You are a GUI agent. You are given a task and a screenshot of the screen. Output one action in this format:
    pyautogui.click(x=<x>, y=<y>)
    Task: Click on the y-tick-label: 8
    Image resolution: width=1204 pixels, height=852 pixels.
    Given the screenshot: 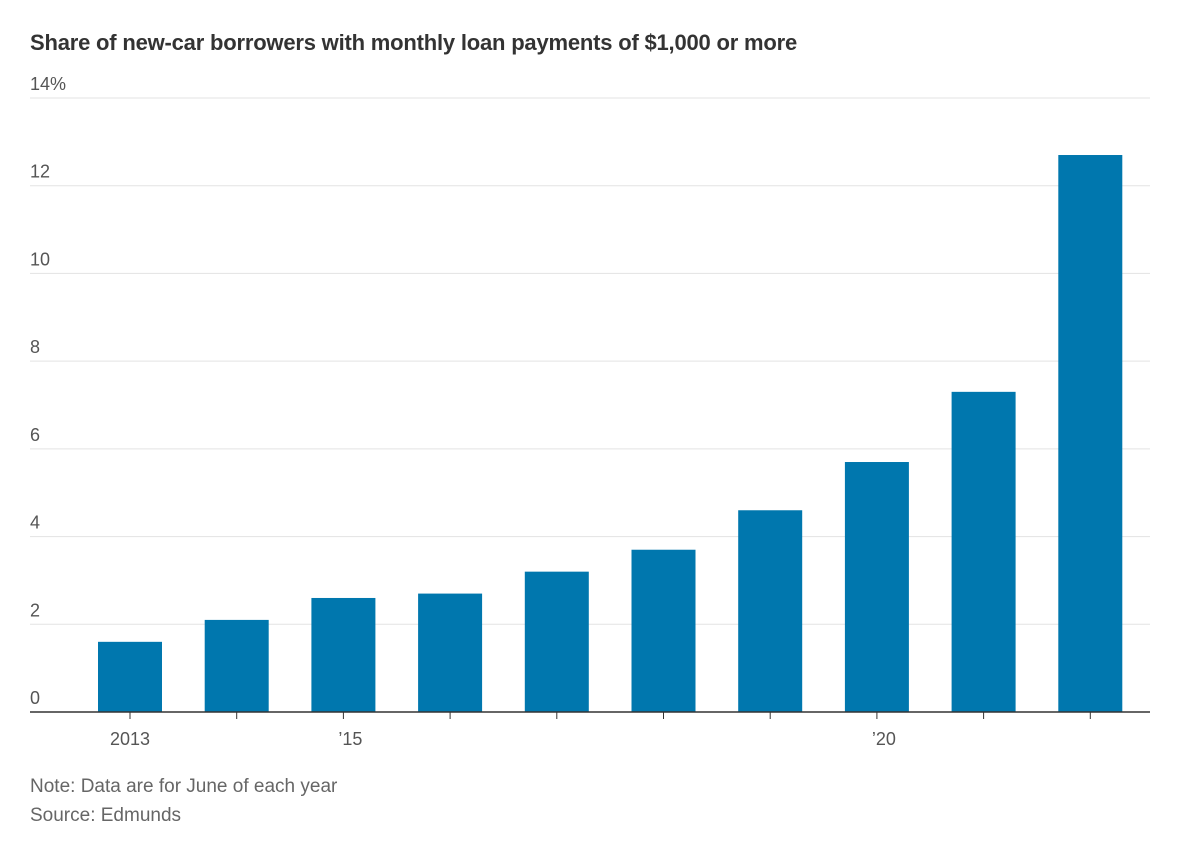 What is the action you would take?
    pyautogui.click(x=35, y=347)
    